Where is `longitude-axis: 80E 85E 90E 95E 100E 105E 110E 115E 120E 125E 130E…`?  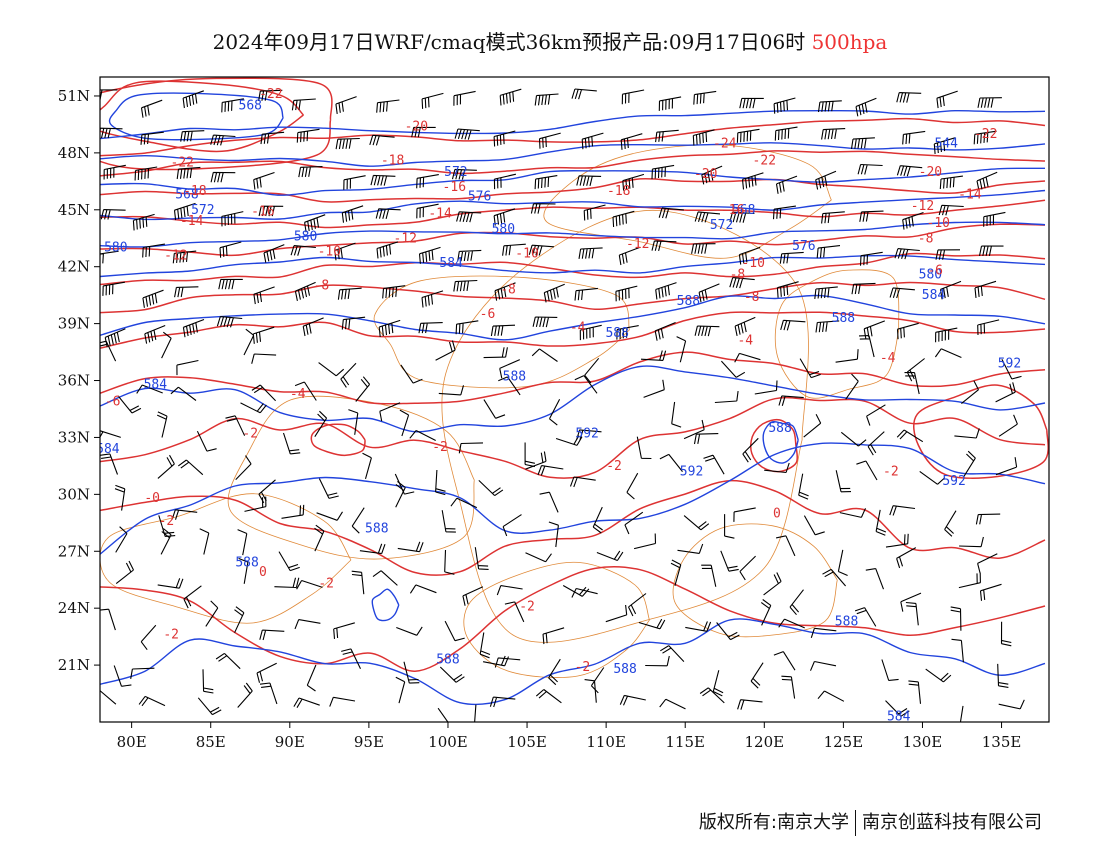 longitude-axis: 80E 85E 90E 95E 100E 105E 110E 115E 120E 125E 130E… is located at coordinates (569, 736).